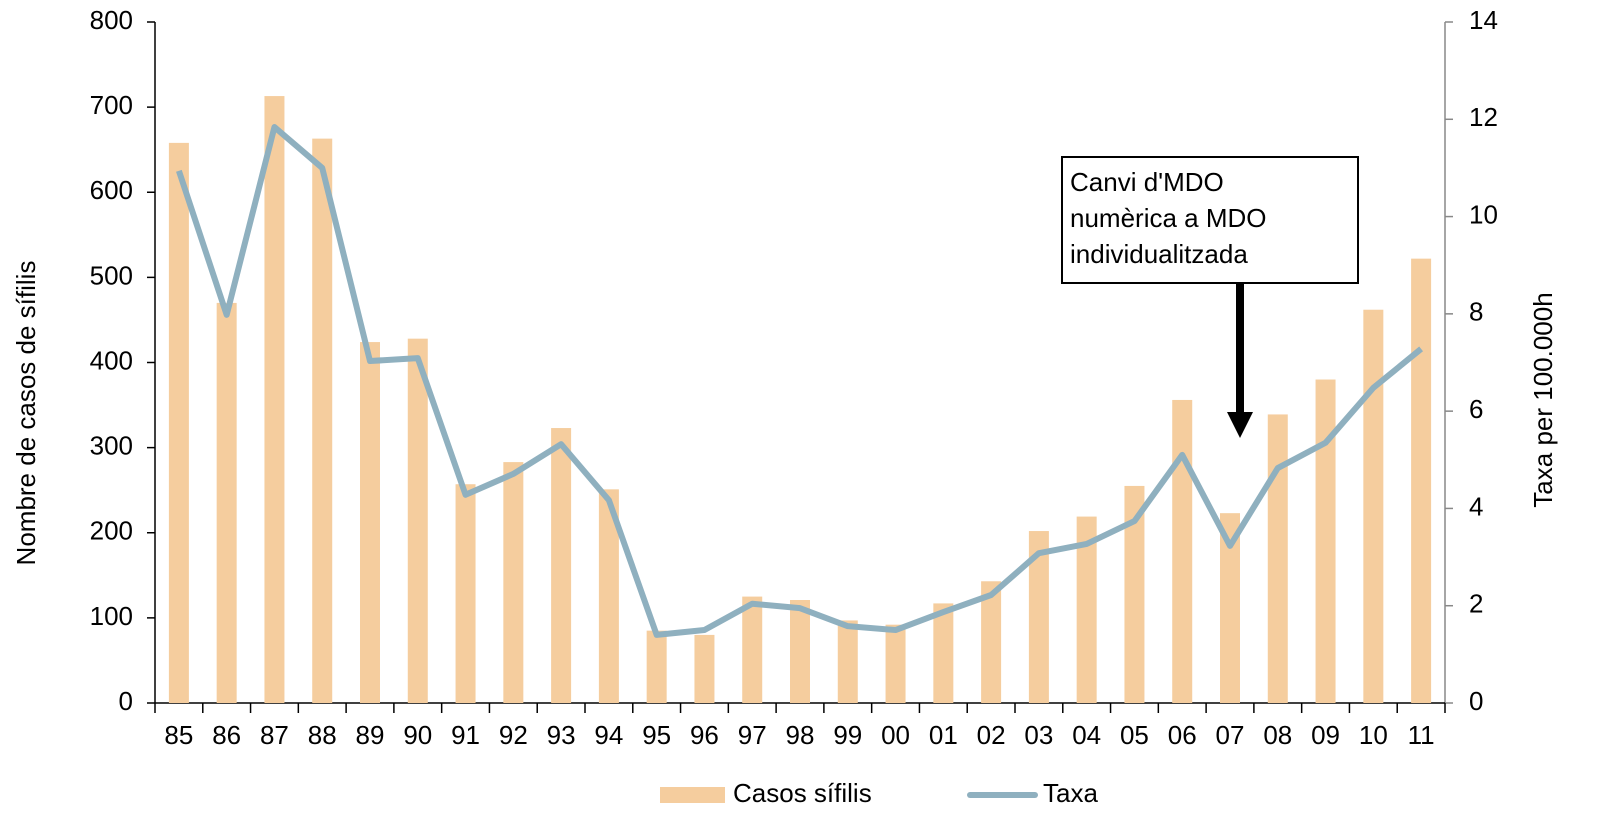 Image resolution: width=1600 pixels, height=826 pixels. Describe the element at coordinates (1483, 20) in the screenshot. I see `y2-tick-label: 14` at that location.